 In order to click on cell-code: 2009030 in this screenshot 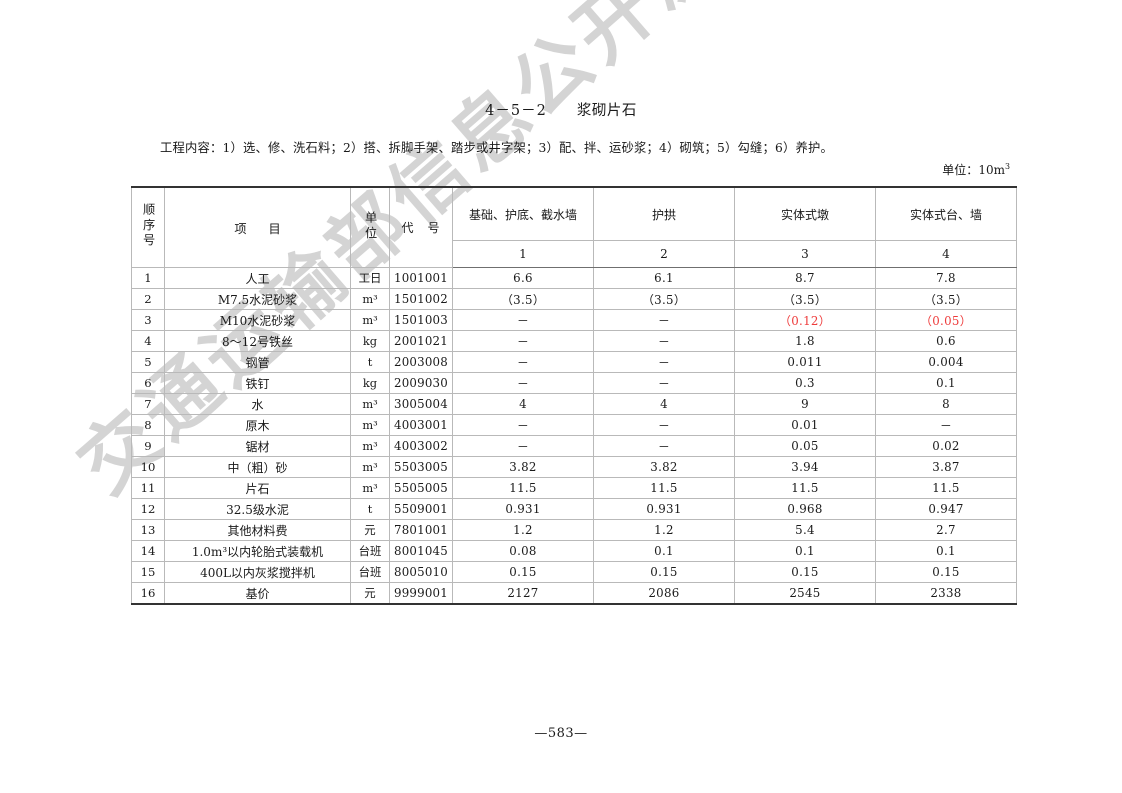, I will do `click(421, 383)`.